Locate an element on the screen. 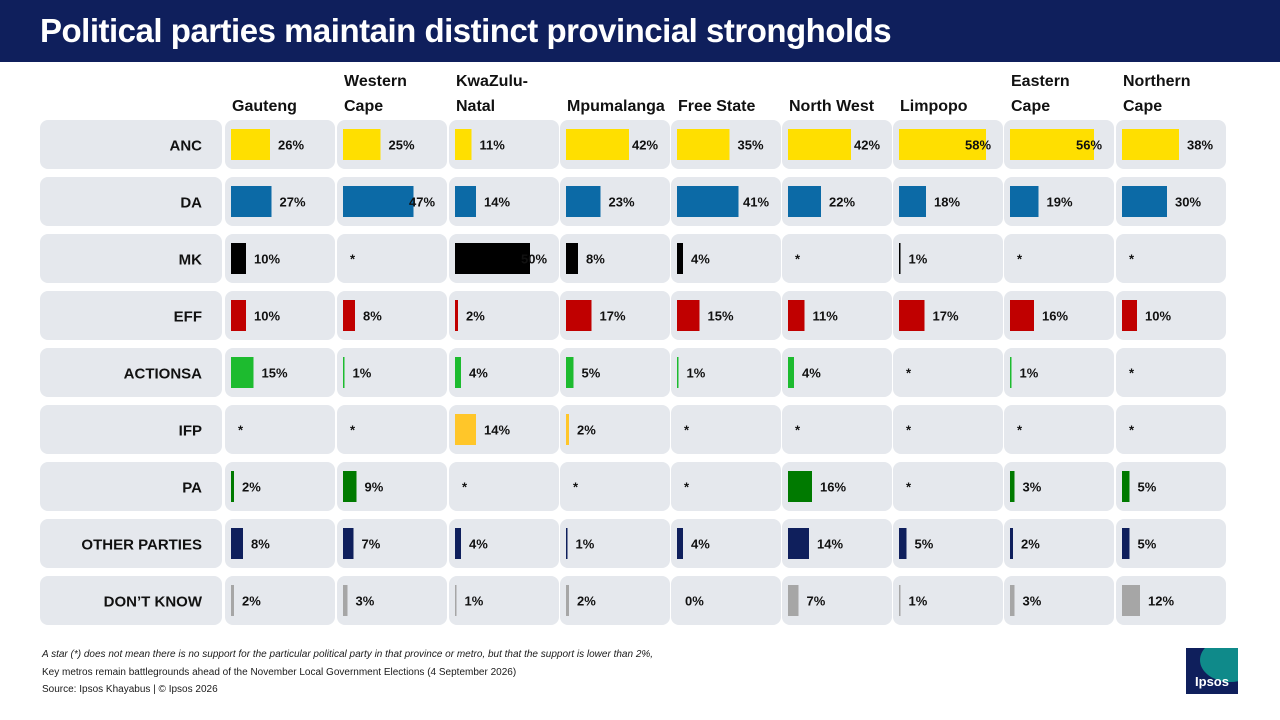 This screenshot has width=1280, height=720. data-label: 22% is located at coordinates (842, 202).